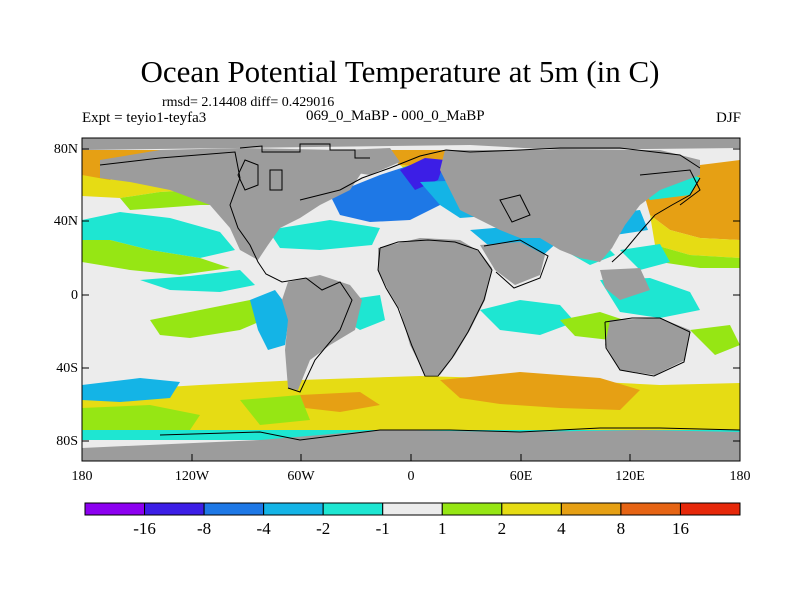 Image resolution: width=800 pixels, height=600 pixels. I want to click on lon-label: 120E, so click(630, 476).